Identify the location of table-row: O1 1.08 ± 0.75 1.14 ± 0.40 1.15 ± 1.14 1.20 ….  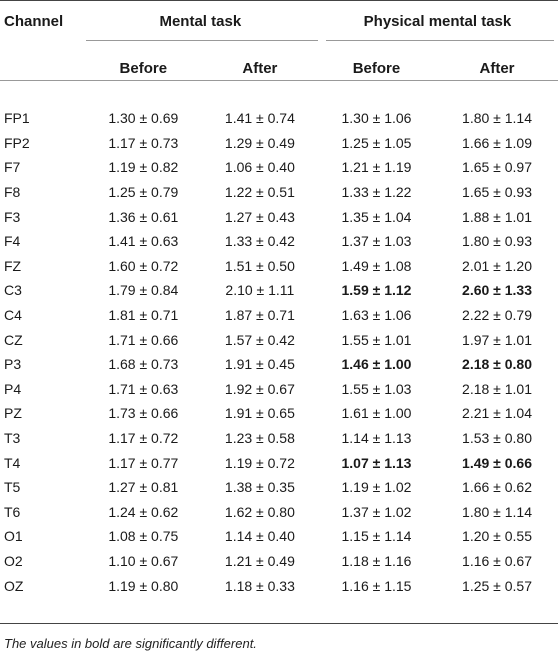
(268, 536).